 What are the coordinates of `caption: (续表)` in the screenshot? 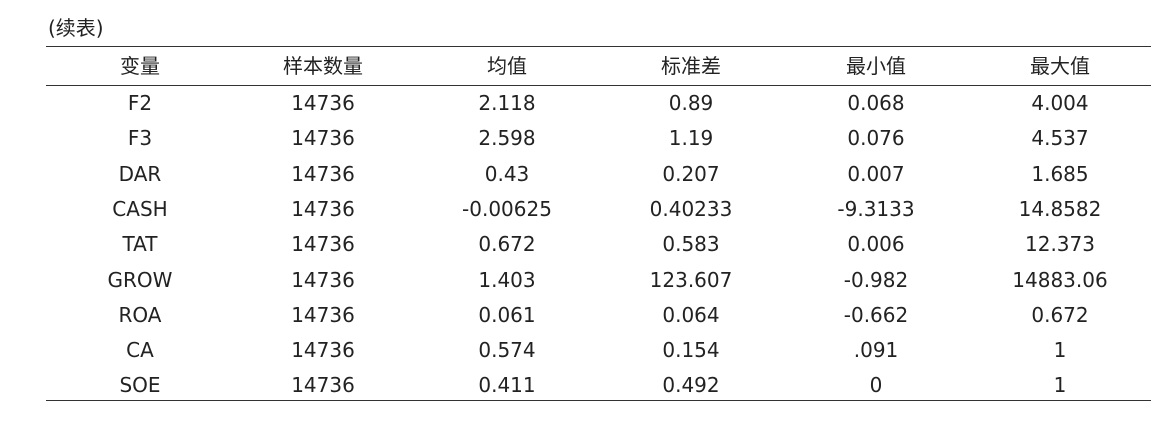 It's located at (76, 28).